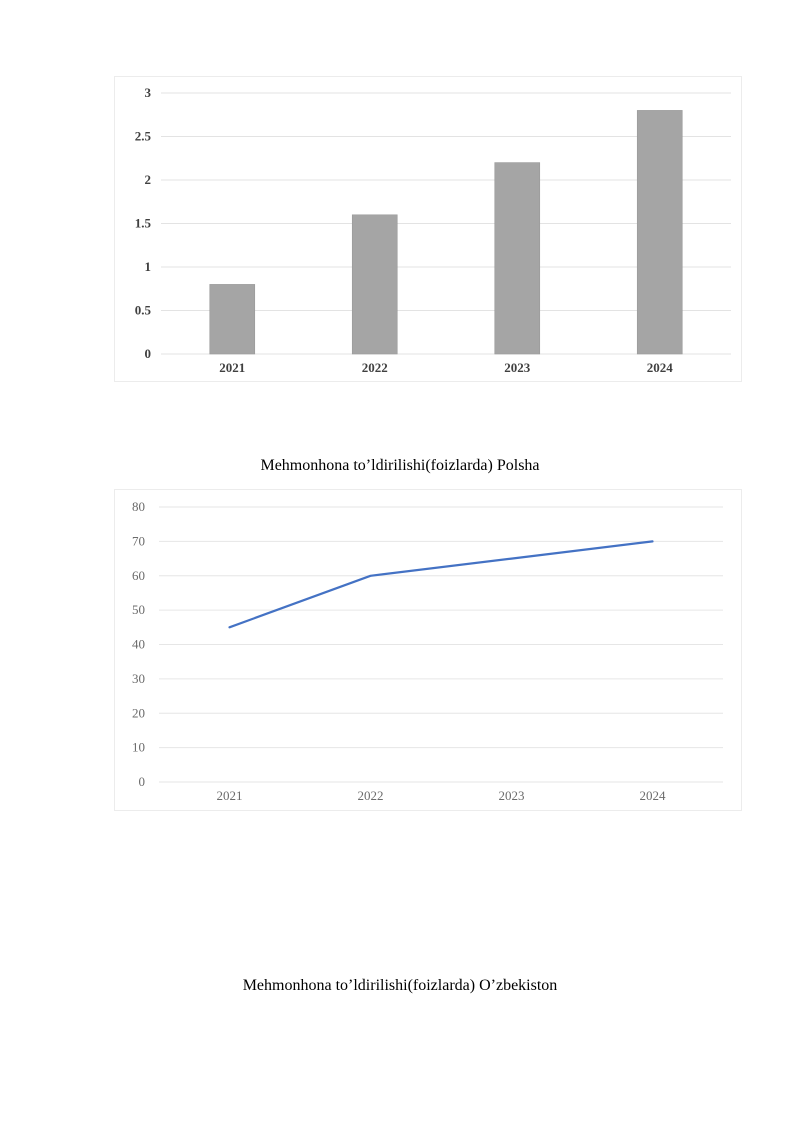 The image size is (800, 1131). I want to click on line-x-tick-label: 2022, so click(371, 795).